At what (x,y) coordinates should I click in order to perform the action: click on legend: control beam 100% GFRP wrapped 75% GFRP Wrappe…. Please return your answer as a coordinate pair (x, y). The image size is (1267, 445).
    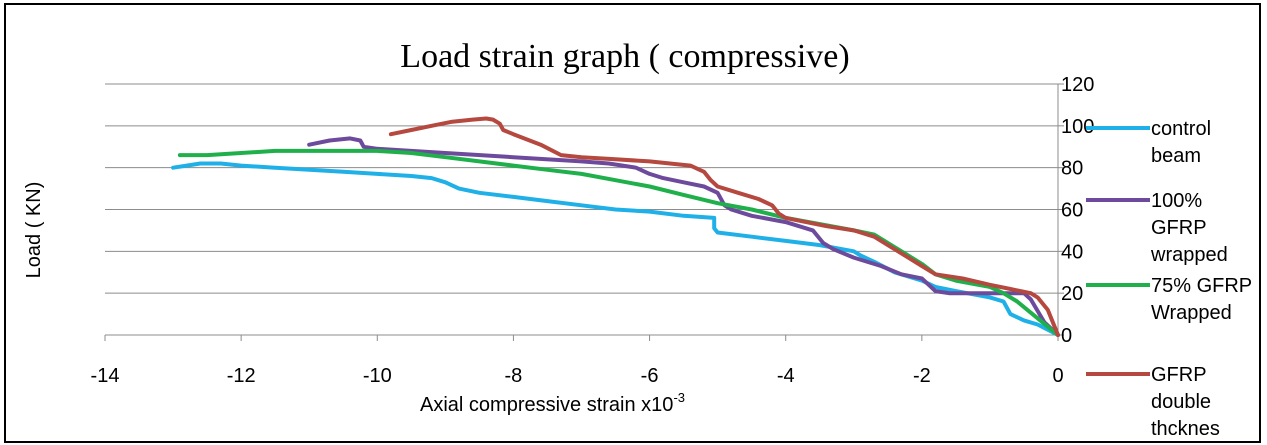
    Looking at the image, I should click on (1169, 279).